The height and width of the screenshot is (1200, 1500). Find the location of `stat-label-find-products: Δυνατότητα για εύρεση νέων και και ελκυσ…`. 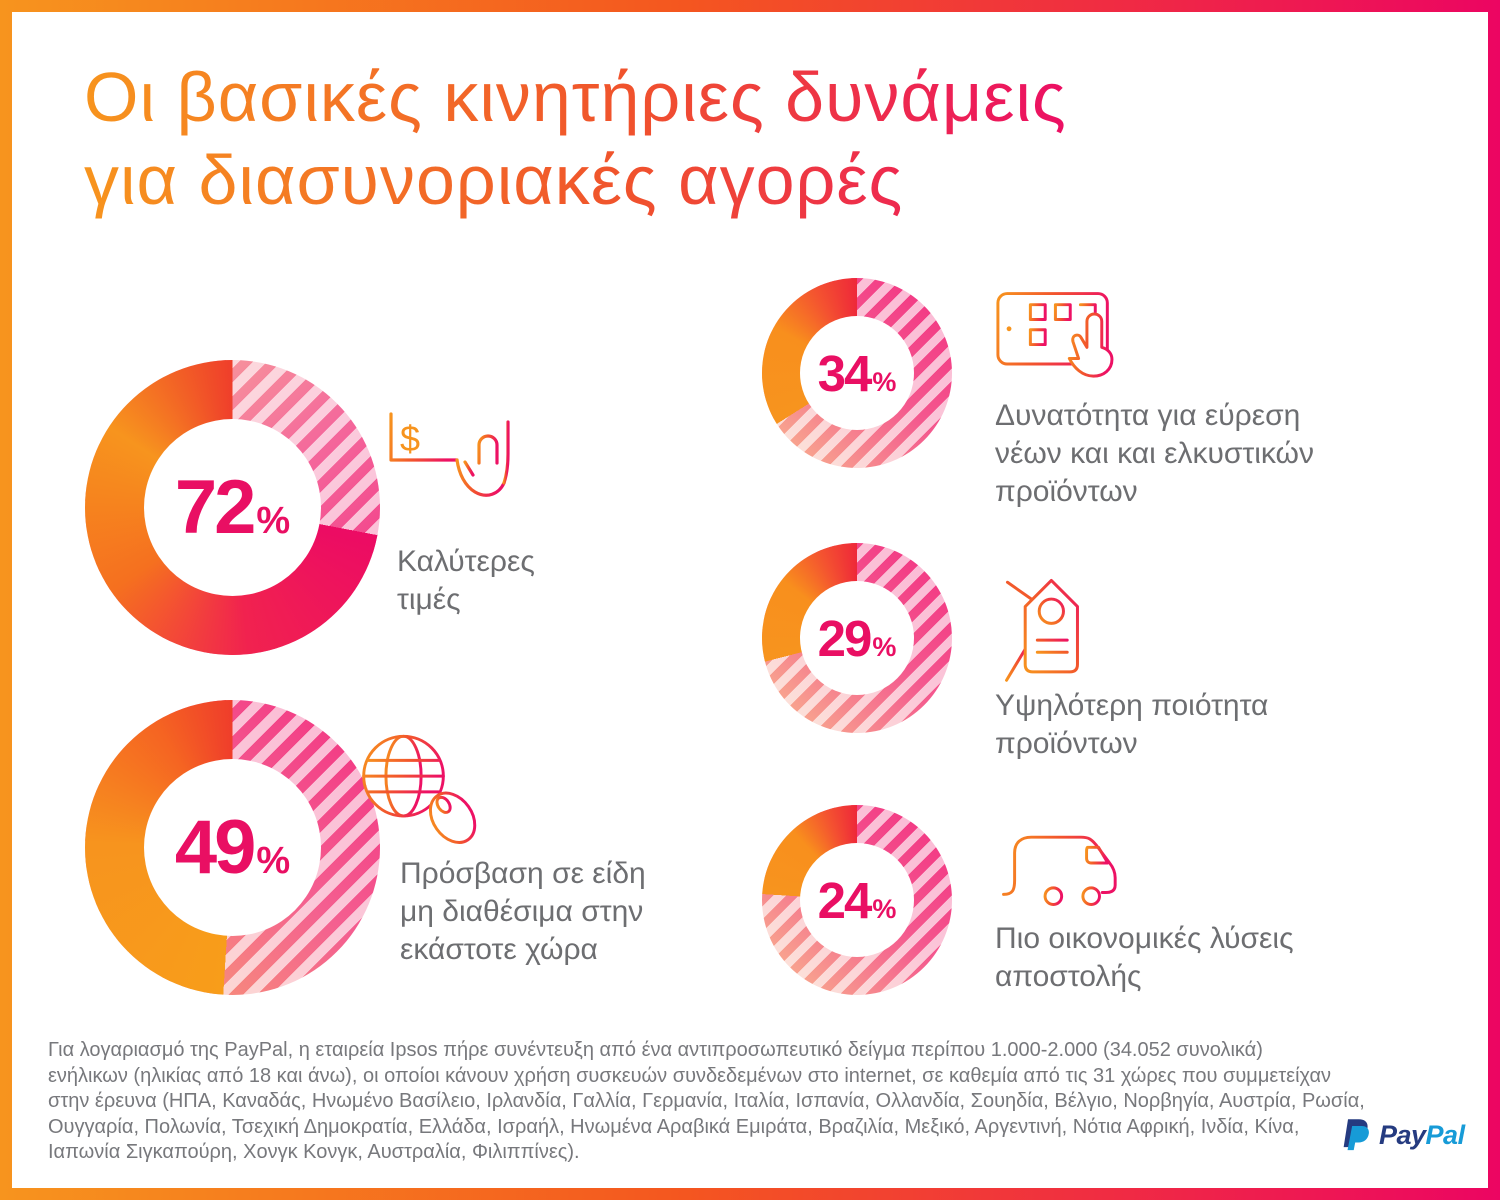

stat-label-find-products: Δυνατότητα για εύρεση νέων και και ελκυσ… is located at coordinates (1154, 454).